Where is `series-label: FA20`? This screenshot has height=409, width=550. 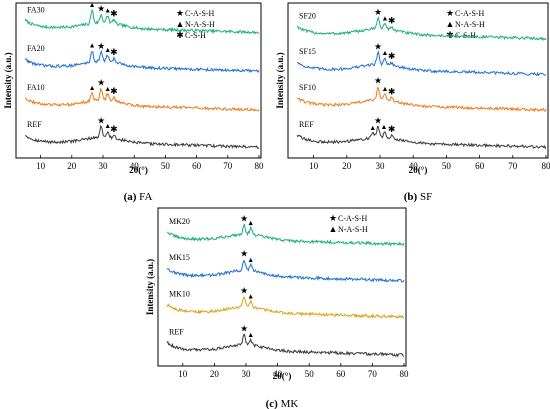
series-label: FA20 is located at coordinates (36, 48).